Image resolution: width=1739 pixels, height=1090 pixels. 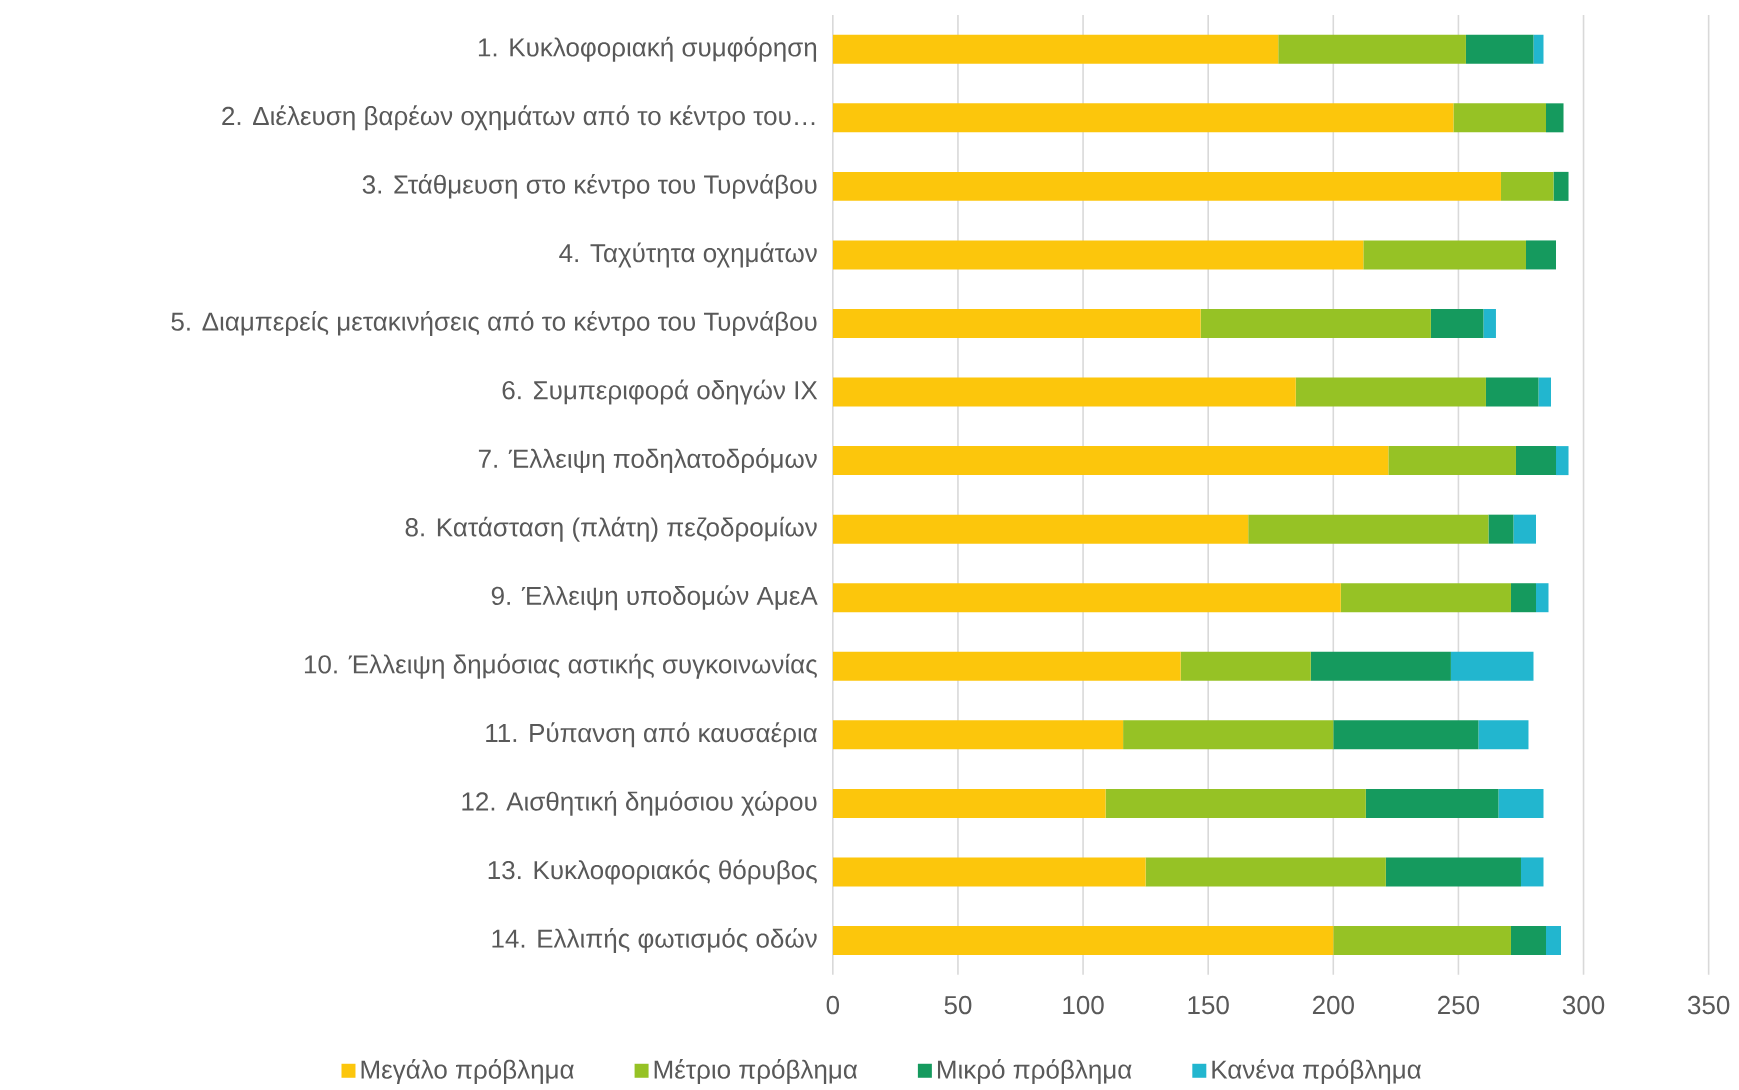 I want to click on x-tick-label: 350, so click(x=1708, y=1005).